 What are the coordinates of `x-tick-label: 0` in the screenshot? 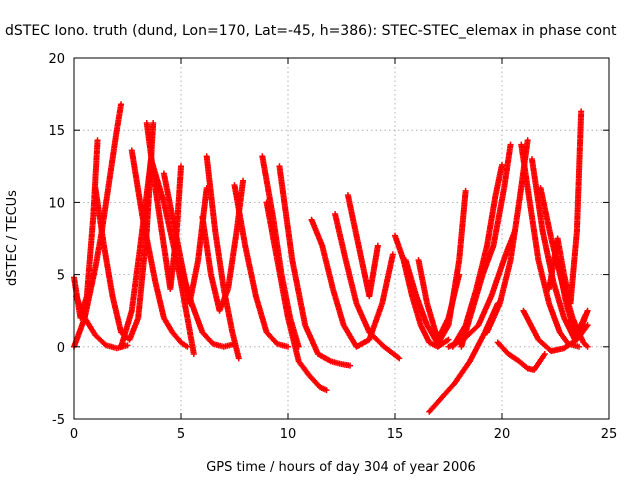 It's located at (74, 434).